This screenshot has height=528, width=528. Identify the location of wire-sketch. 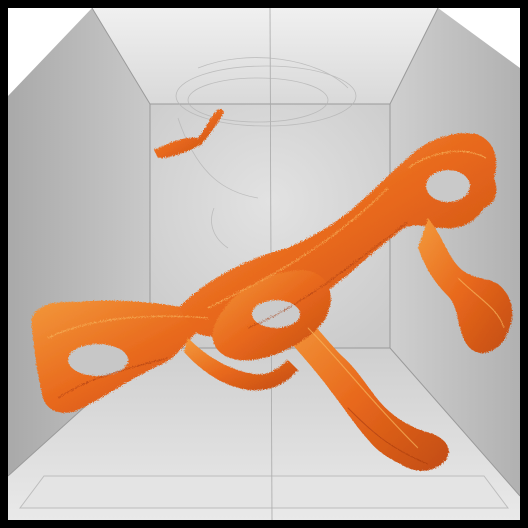
(266, 153).